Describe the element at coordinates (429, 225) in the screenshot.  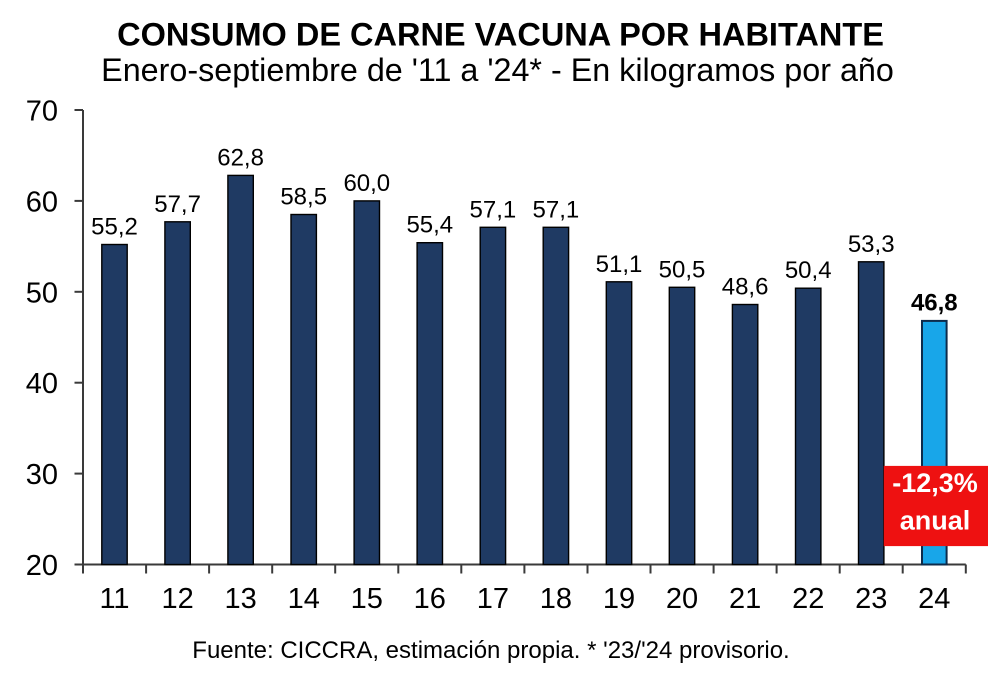
I see `svg-text: 55,4` at that location.